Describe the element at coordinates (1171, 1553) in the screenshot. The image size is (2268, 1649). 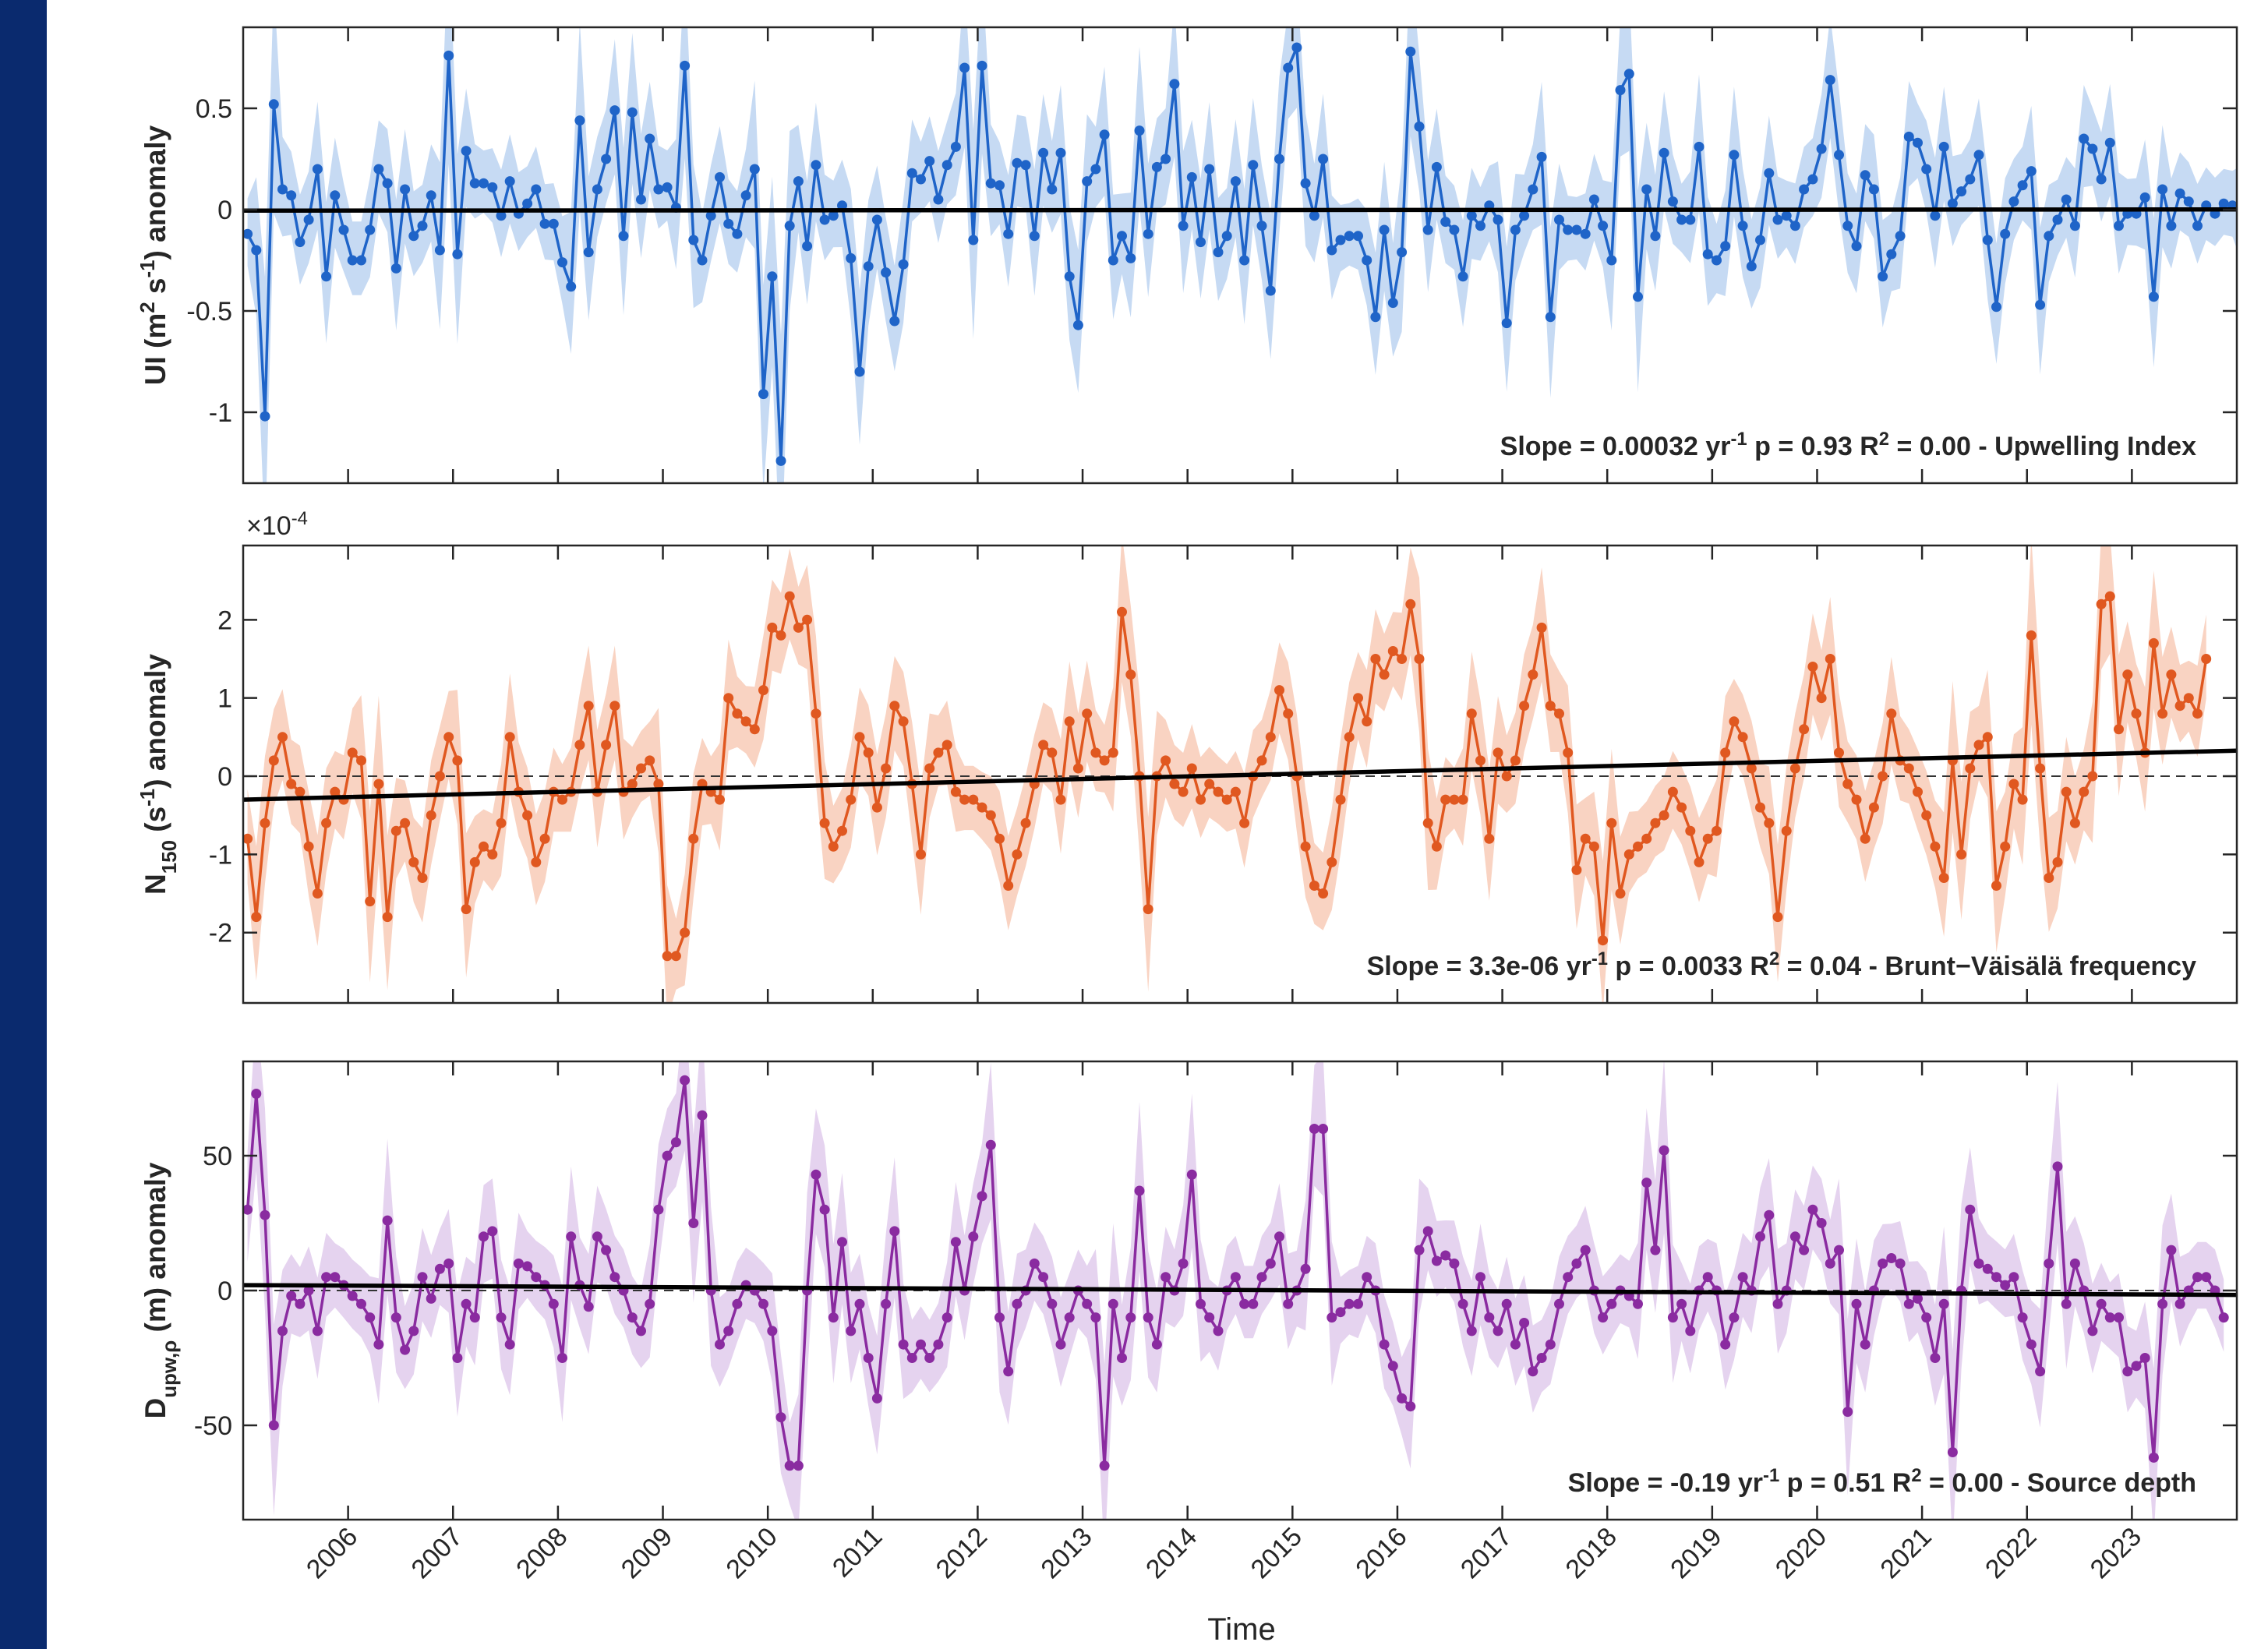
I see `x-tick-label: 2014` at that location.